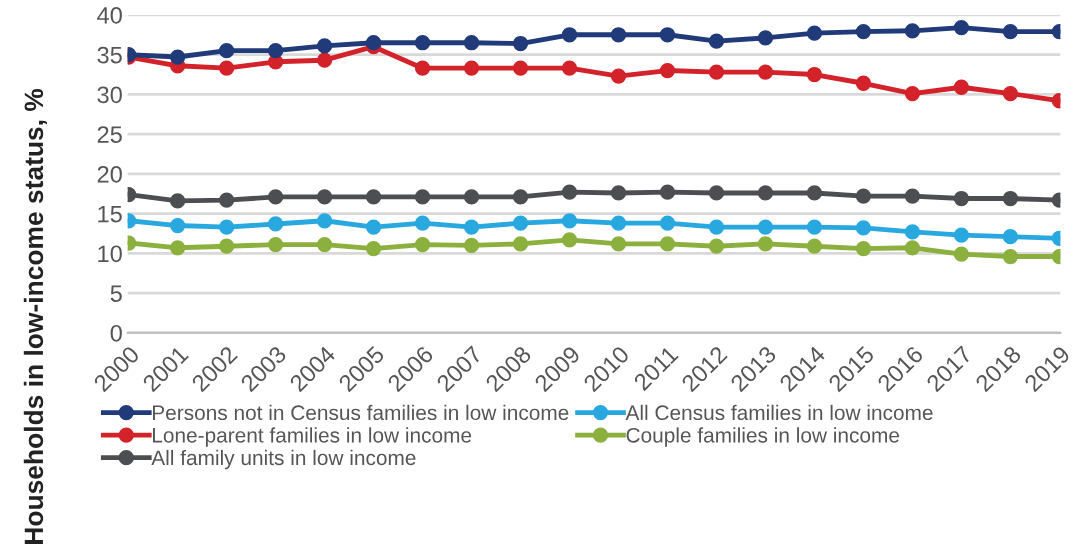 The height and width of the screenshot is (552, 1082). Describe the element at coordinates (312, 437) in the screenshot. I see `legend-label: Lone-parent families in low income` at that location.